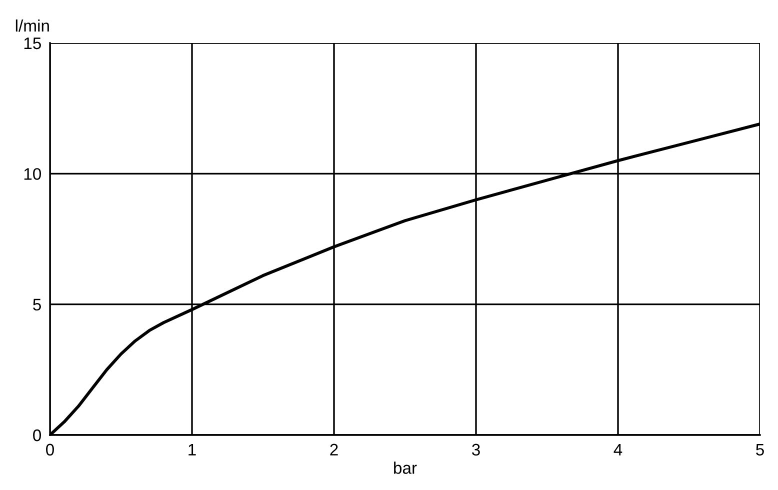 The image size is (778, 490). Describe the element at coordinates (405, 468) in the screenshot. I see `x-axis-title: bar` at that location.